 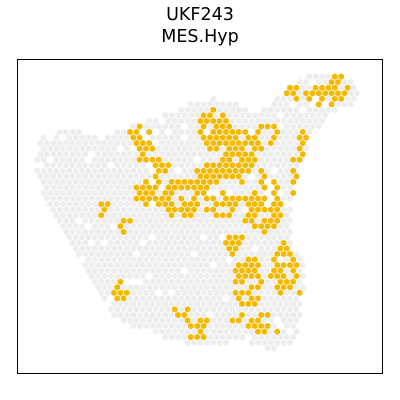 What do you see at coordinates (200, 37) in the screenshot?
I see `chart-subtitle: MES.Hyp` at bounding box center [200, 37].